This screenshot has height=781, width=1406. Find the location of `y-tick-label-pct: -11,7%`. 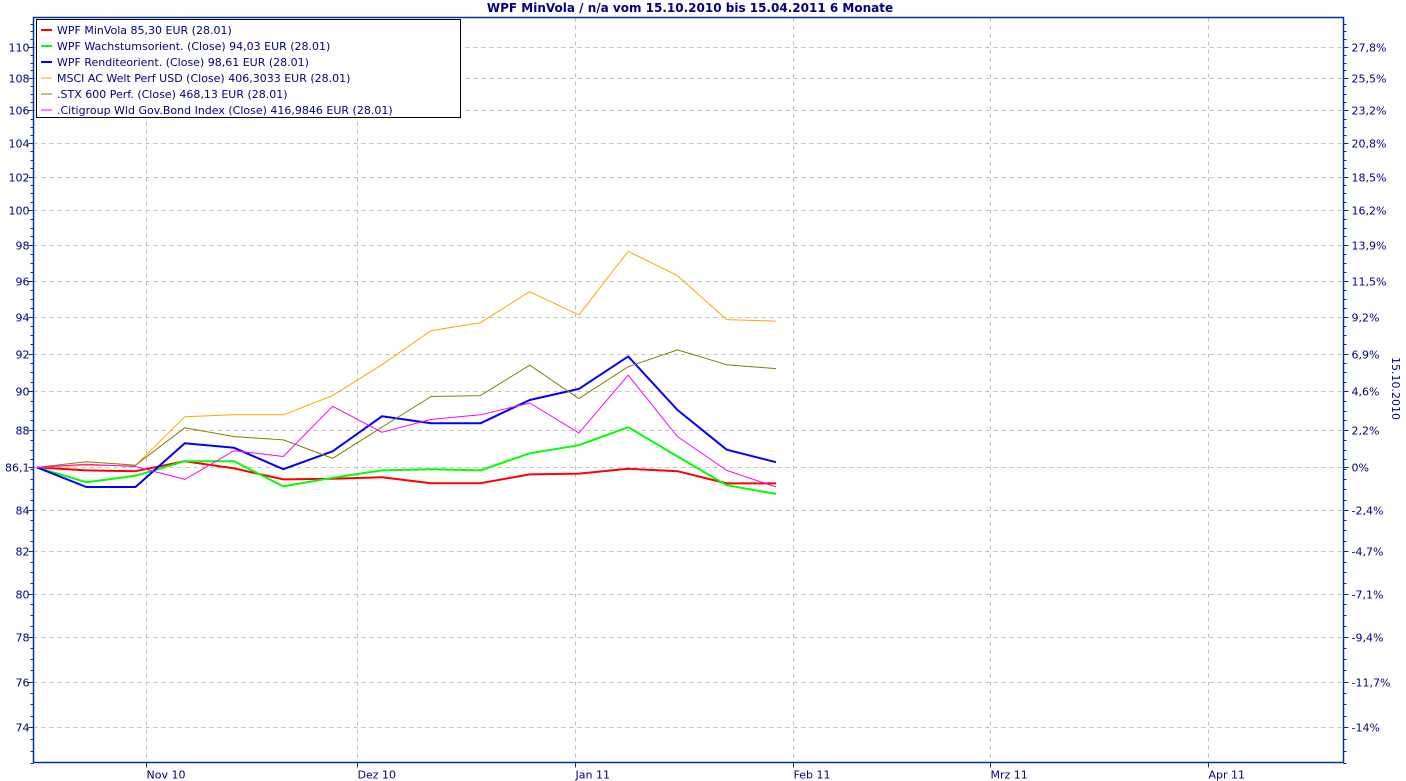

y-tick-label-pct: -11,7% is located at coordinates (1371, 683).